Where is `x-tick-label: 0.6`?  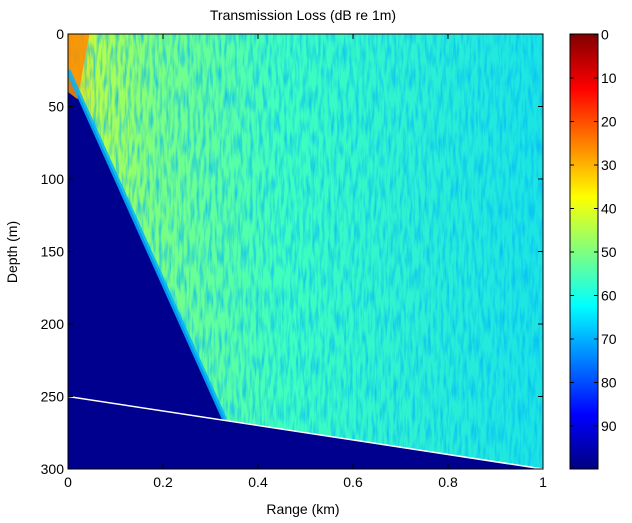 x-tick-label: 0.6 is located at coordinates (353, 482).